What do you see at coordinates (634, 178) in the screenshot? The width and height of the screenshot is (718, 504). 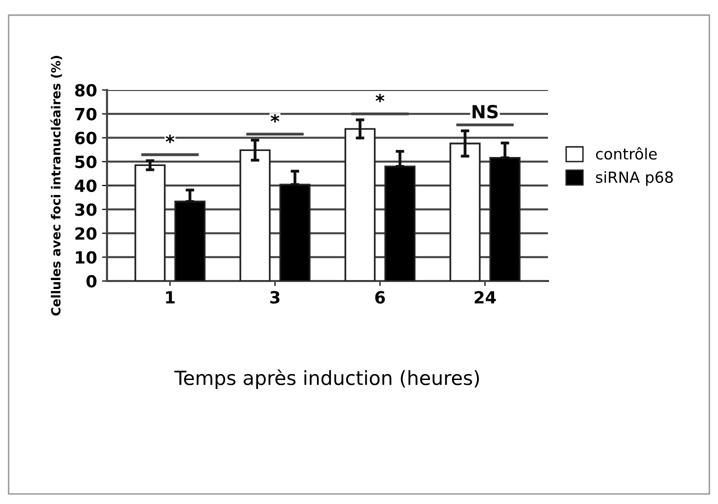 I see `legend-label: siRNA p68` at bounding box center [634, 178].